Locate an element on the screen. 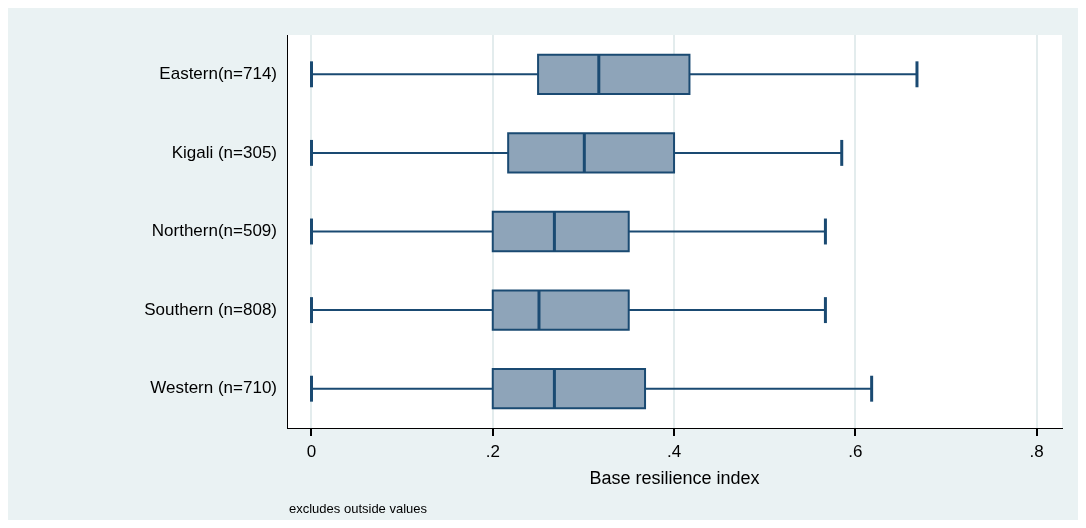  x-axis-title: Base resilience index is located at coordinates (674, 478).